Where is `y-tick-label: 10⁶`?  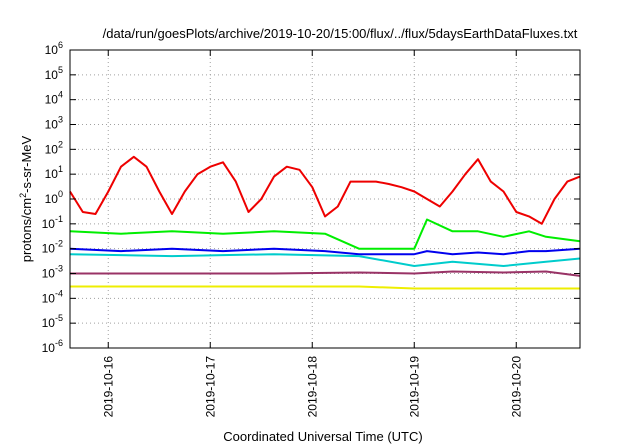 y-tick-label: 10⁶ is located at coordinates (54, 48).